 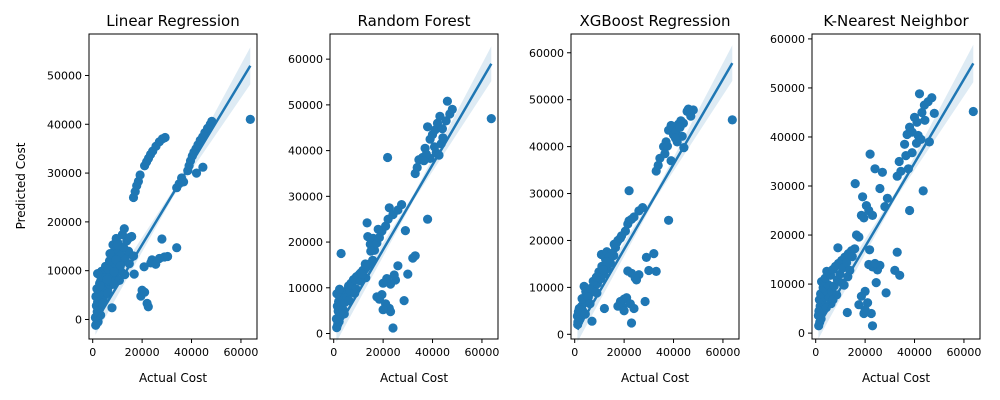 I want to click on y-tick-label: 30000, so click(x=305, y=196).